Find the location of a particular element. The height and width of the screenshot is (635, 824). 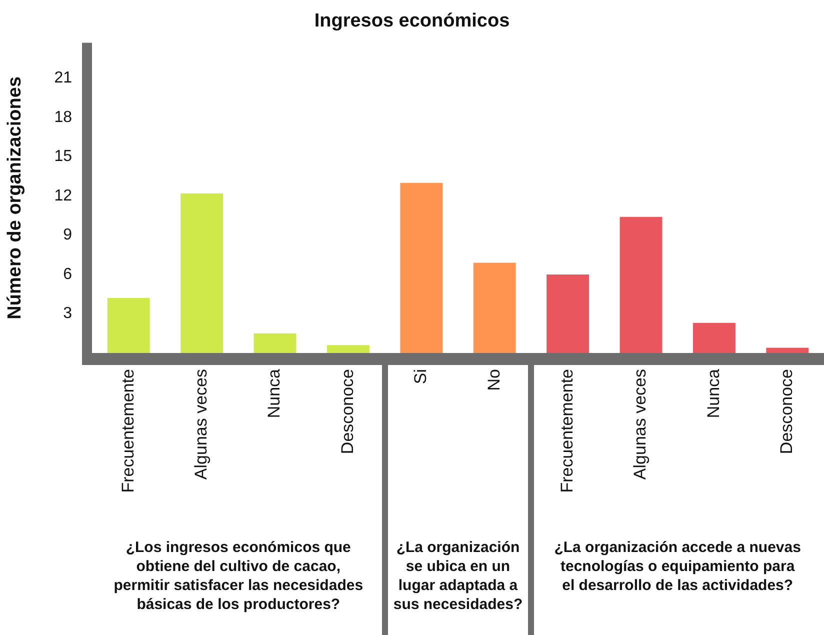

y-tick-label: 9 is located at coordinates (67, 235).